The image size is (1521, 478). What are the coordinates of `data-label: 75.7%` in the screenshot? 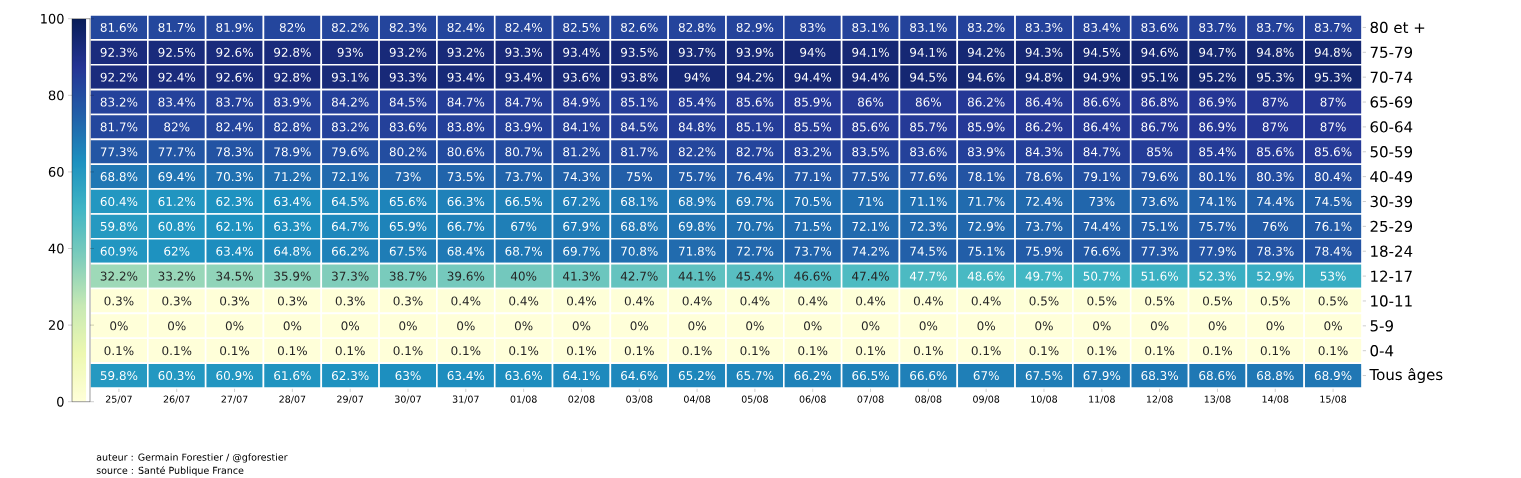 It's located at (1217, 226).